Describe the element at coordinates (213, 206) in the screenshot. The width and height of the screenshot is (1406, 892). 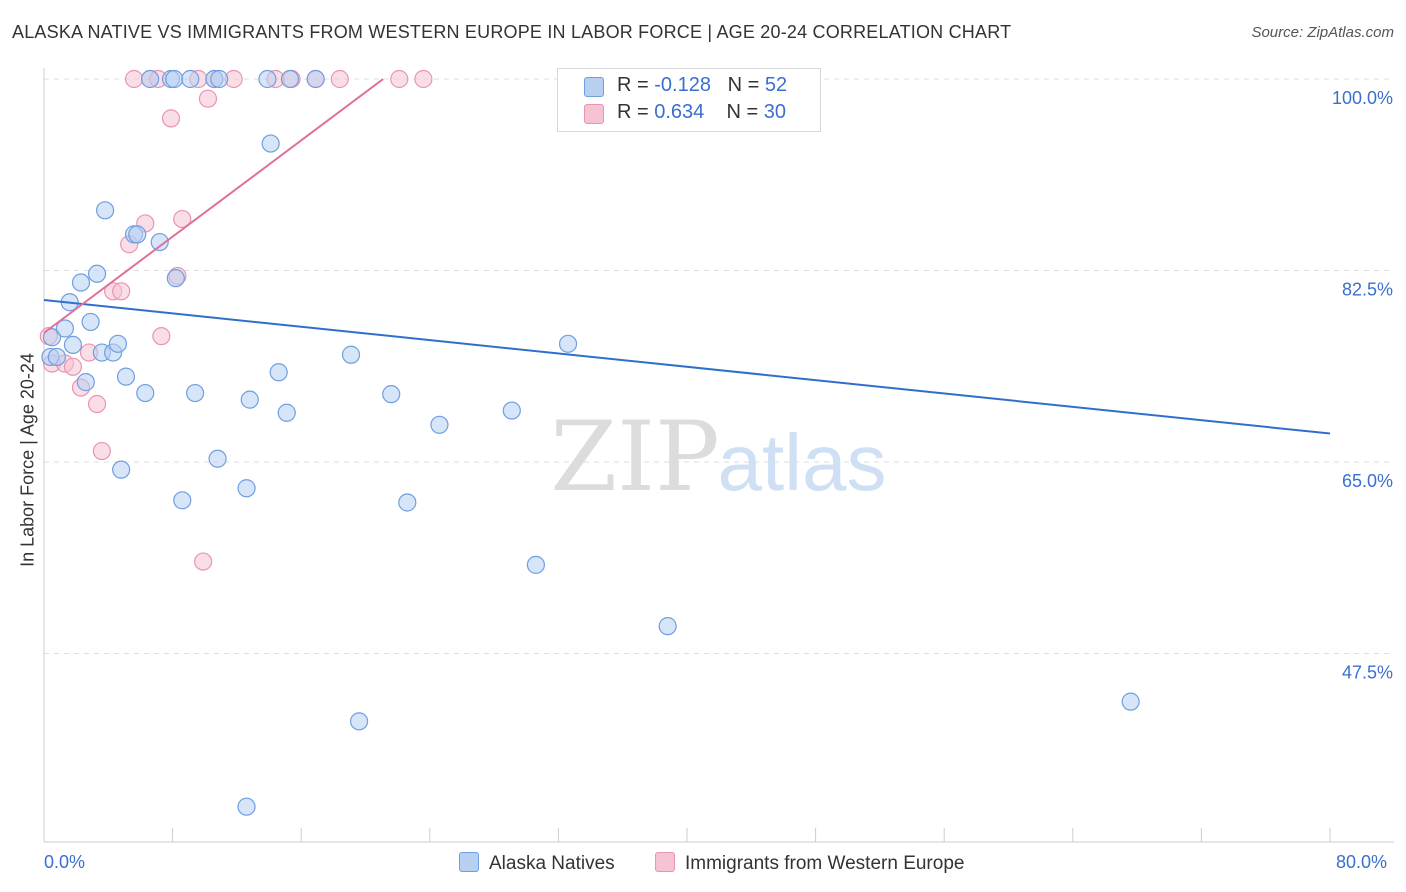
I see `trendline-immigrants` at that location.